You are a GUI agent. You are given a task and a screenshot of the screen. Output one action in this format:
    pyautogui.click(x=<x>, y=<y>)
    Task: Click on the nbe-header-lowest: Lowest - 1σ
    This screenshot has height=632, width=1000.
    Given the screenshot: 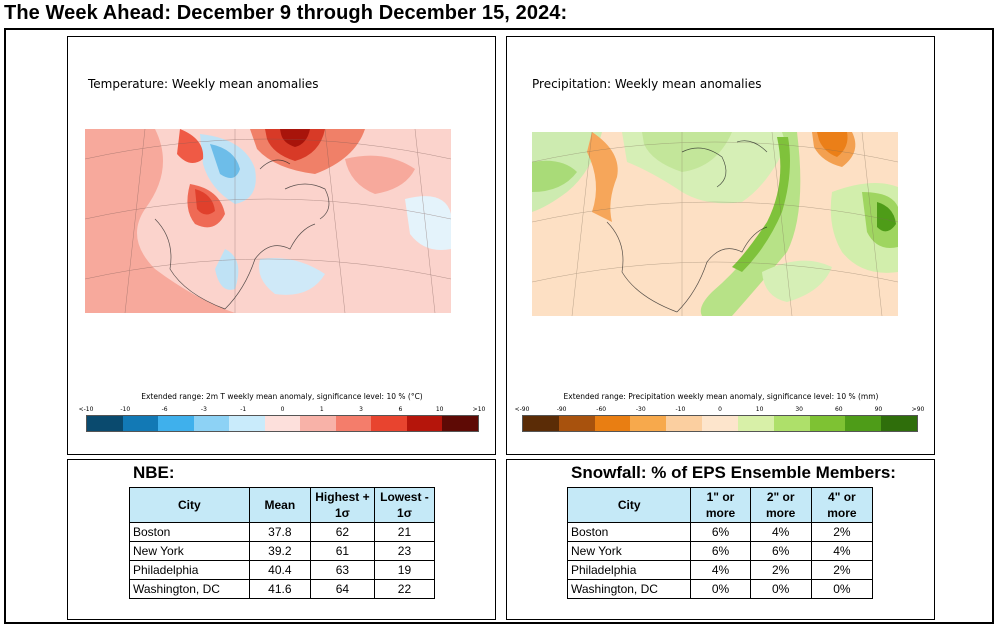 What is the action you would take?
    pyautogui.click(x=404, y=505)
    